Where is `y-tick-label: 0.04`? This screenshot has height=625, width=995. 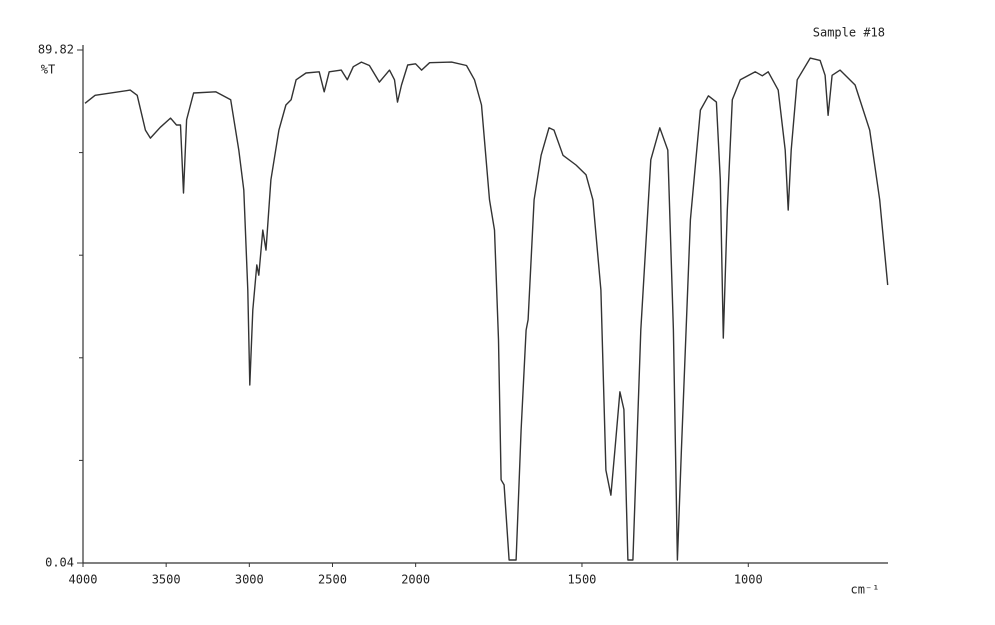
y-tick-label: 0.04 is located at coordinates (59, 563).